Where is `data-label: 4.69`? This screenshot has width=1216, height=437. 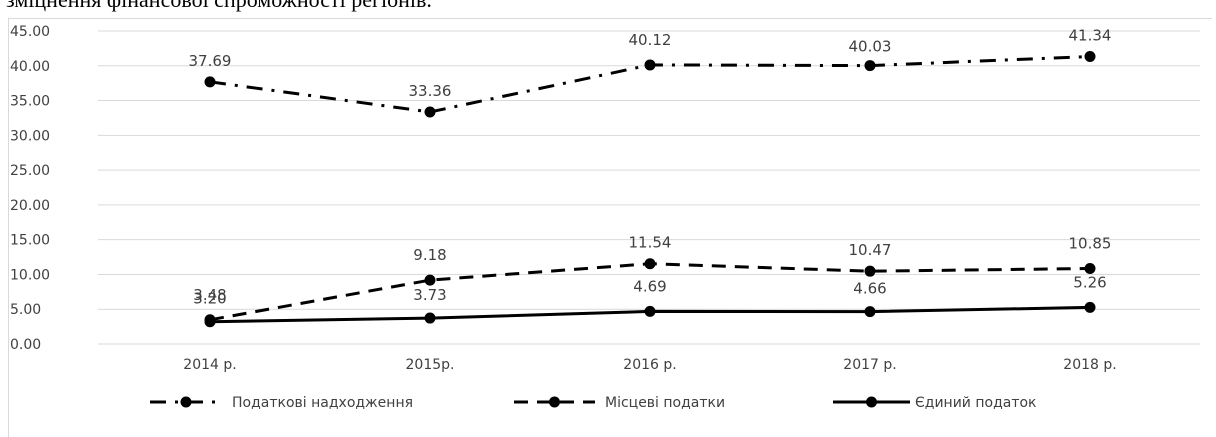 data-label: 4.69 is located at coordinates (649, 286).